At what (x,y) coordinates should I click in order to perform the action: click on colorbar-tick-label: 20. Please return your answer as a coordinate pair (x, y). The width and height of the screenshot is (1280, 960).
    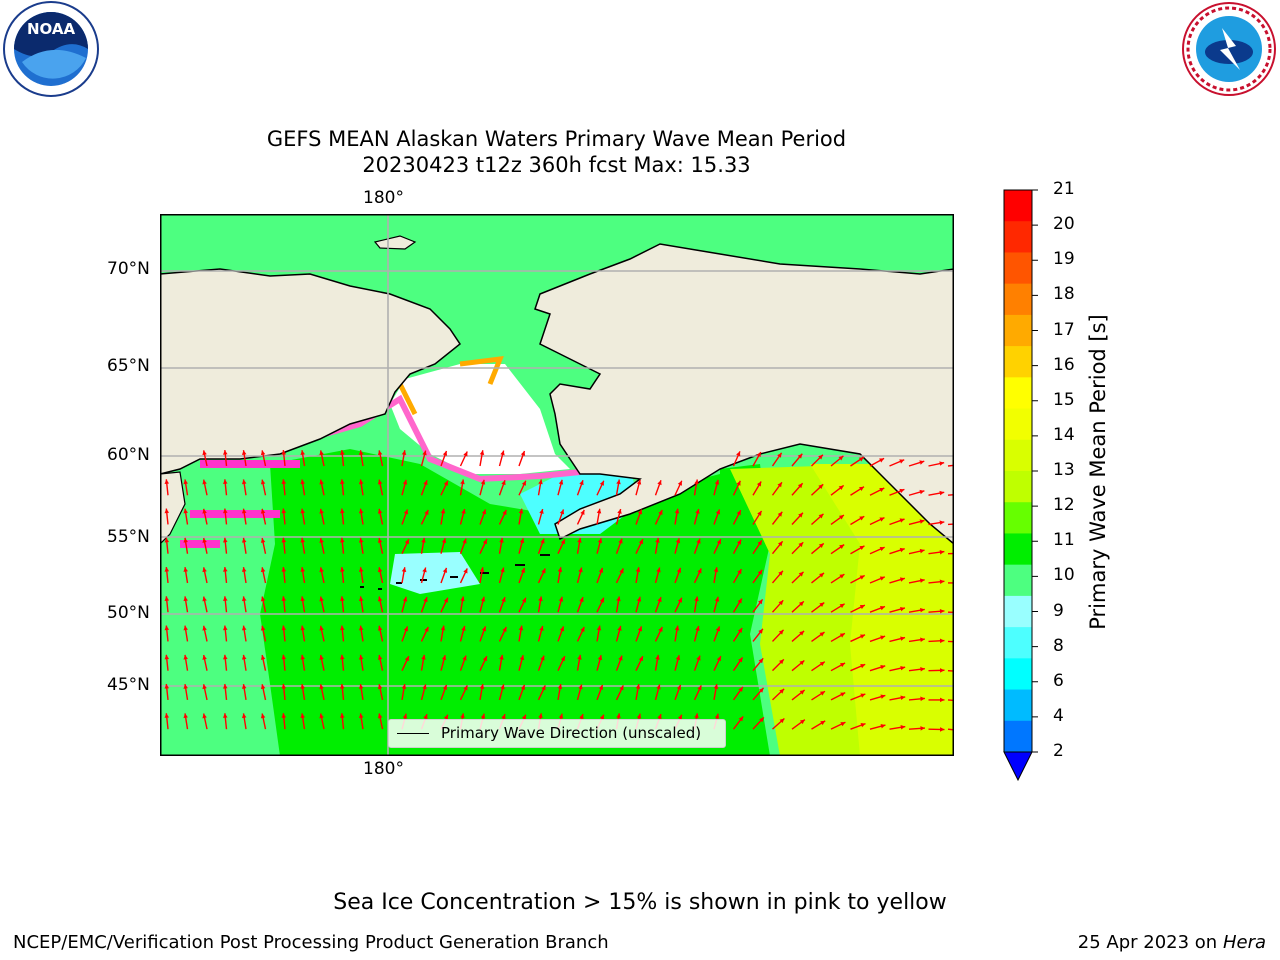
    Looking at the image, I should click on (1064, 224).